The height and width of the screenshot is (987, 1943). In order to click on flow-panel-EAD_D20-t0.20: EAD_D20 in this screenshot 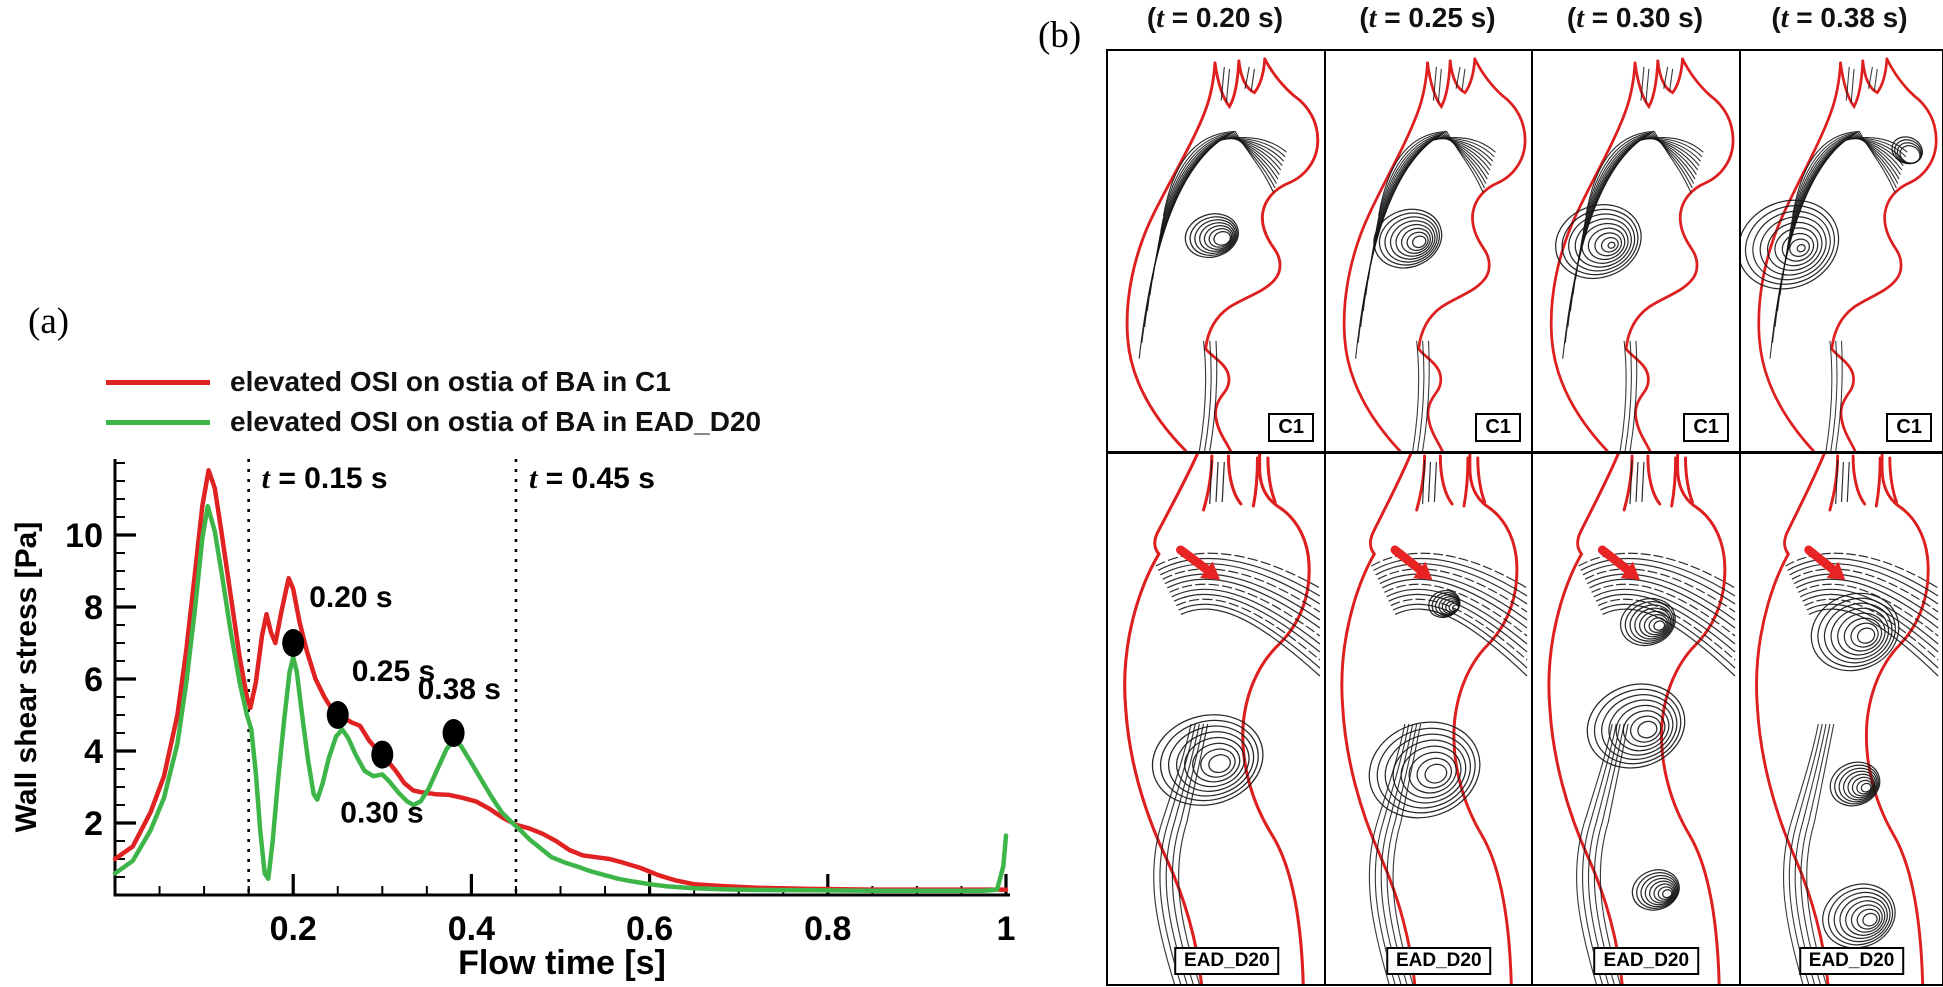, I will do `click(1217, 719)`.